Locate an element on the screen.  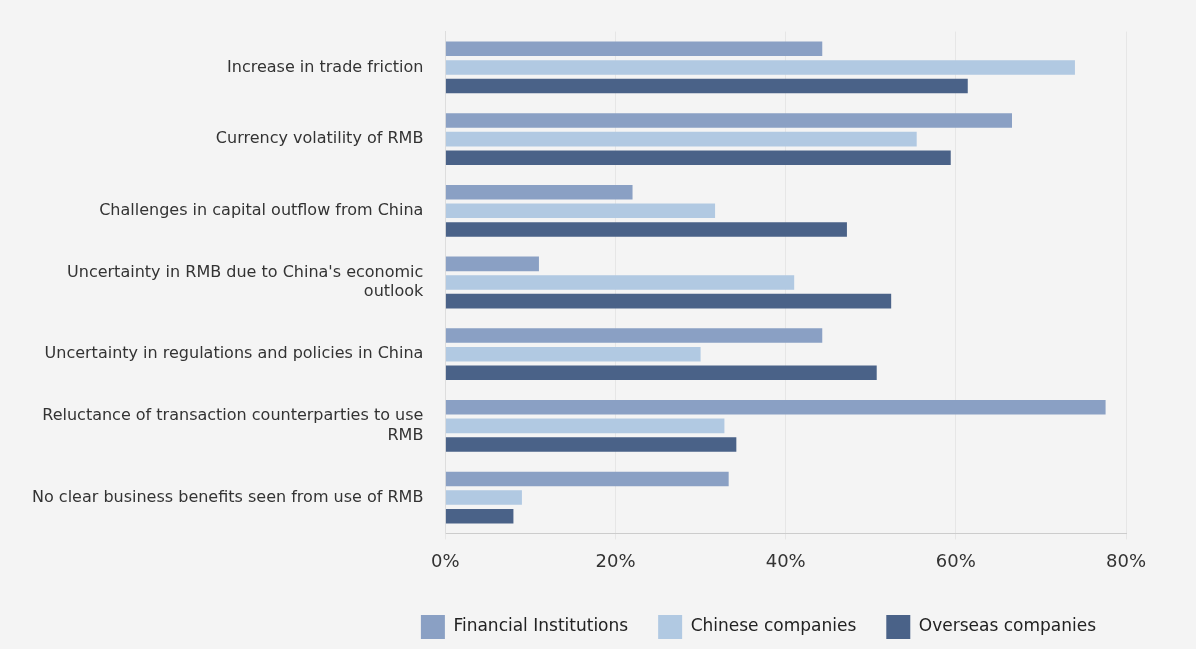
x-tick-label: 20% is located at coordinates (615, 560).